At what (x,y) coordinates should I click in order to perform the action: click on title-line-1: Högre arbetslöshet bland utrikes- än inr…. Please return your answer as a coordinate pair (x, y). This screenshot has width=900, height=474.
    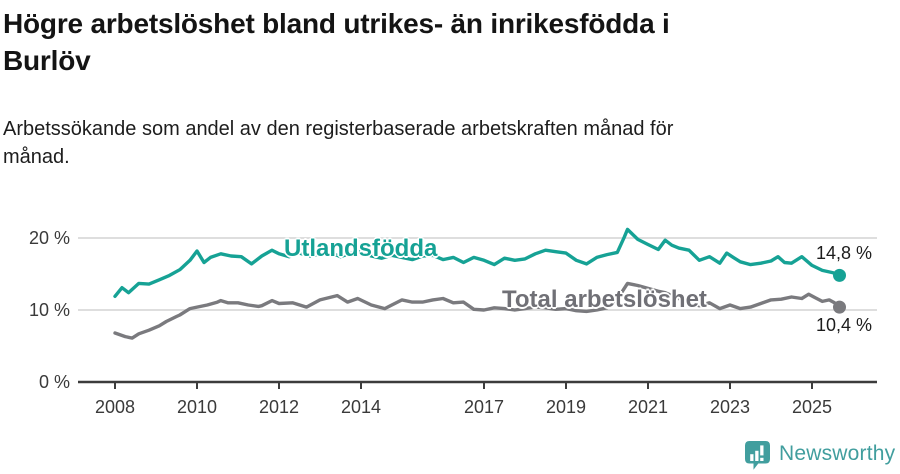
    Looking at the image, I should click on (336, 23).